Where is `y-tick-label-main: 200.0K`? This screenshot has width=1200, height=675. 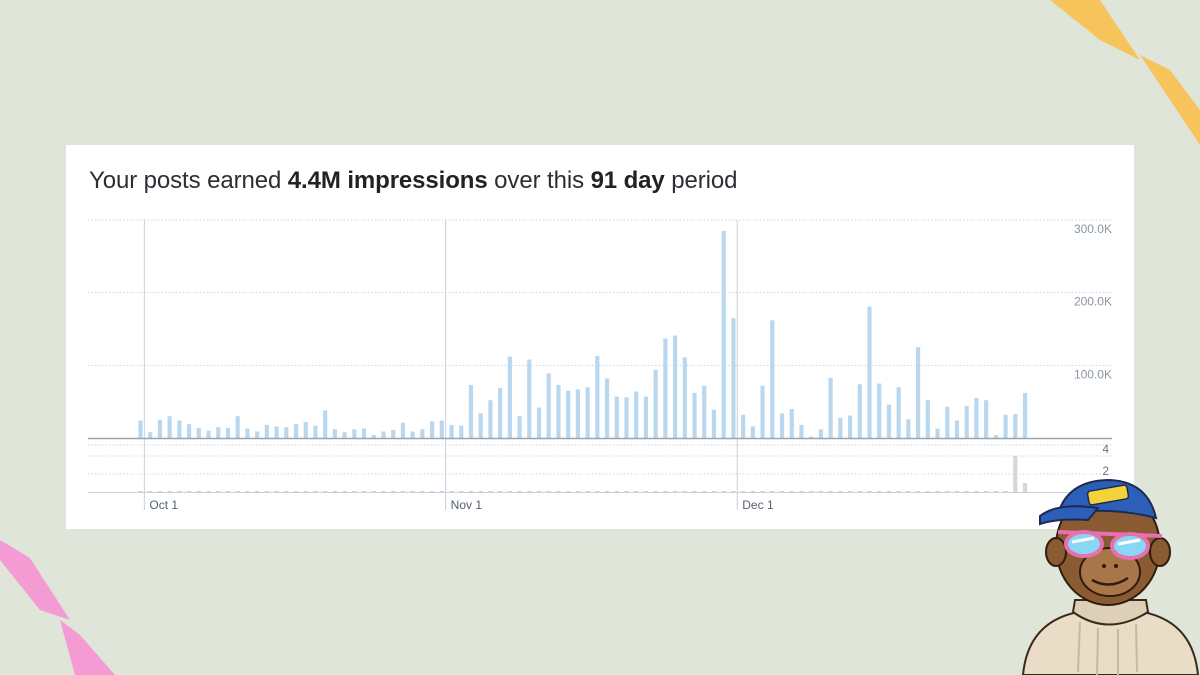 y-tick-label-main: 200.0K is located at coordinates (1093, 302).